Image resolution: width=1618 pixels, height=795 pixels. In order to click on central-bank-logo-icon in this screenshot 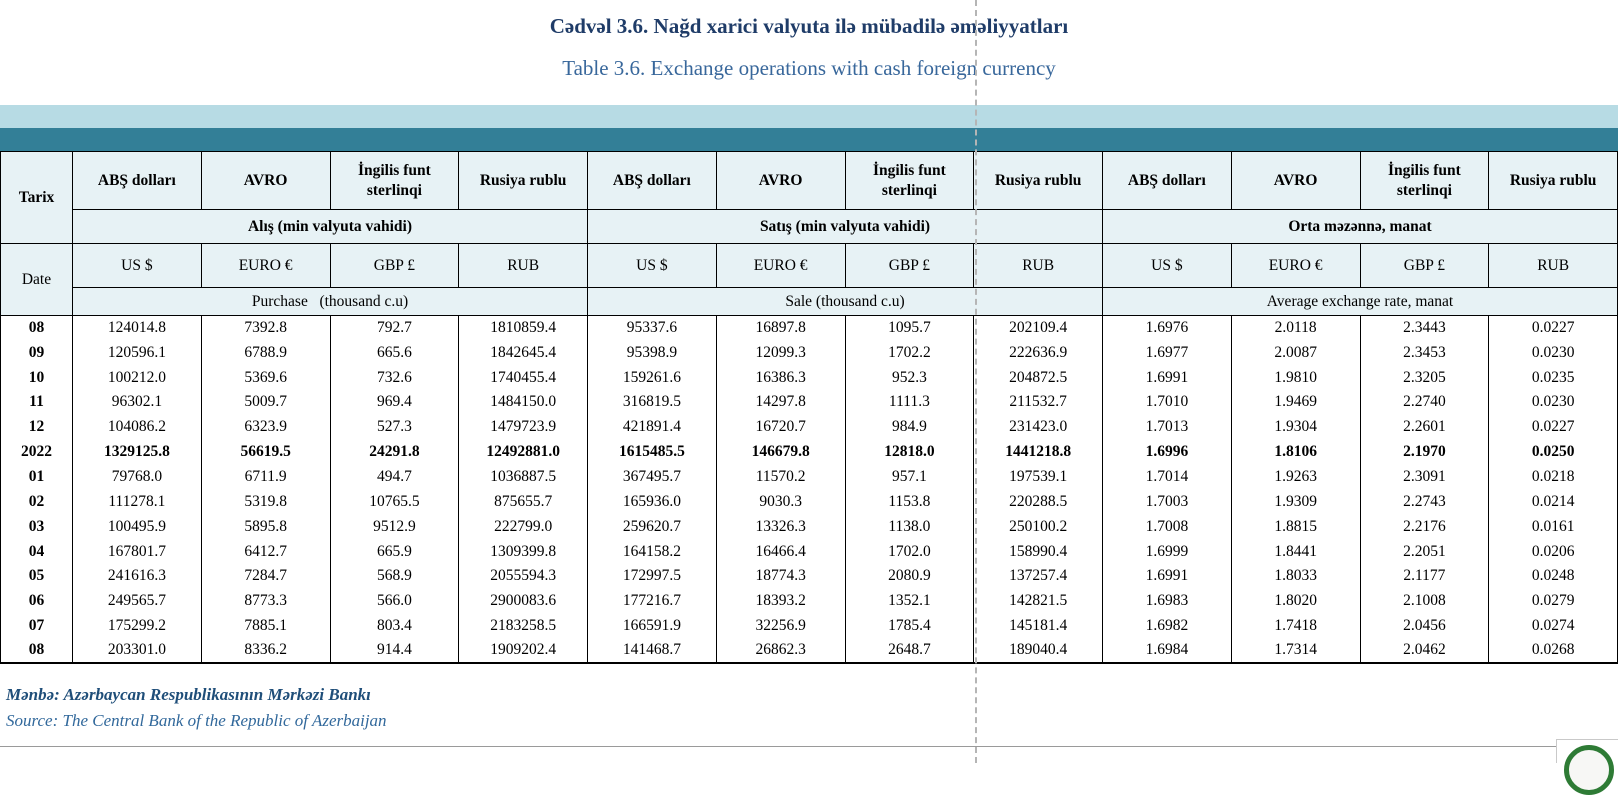, I will do `click(1589, 770)`.